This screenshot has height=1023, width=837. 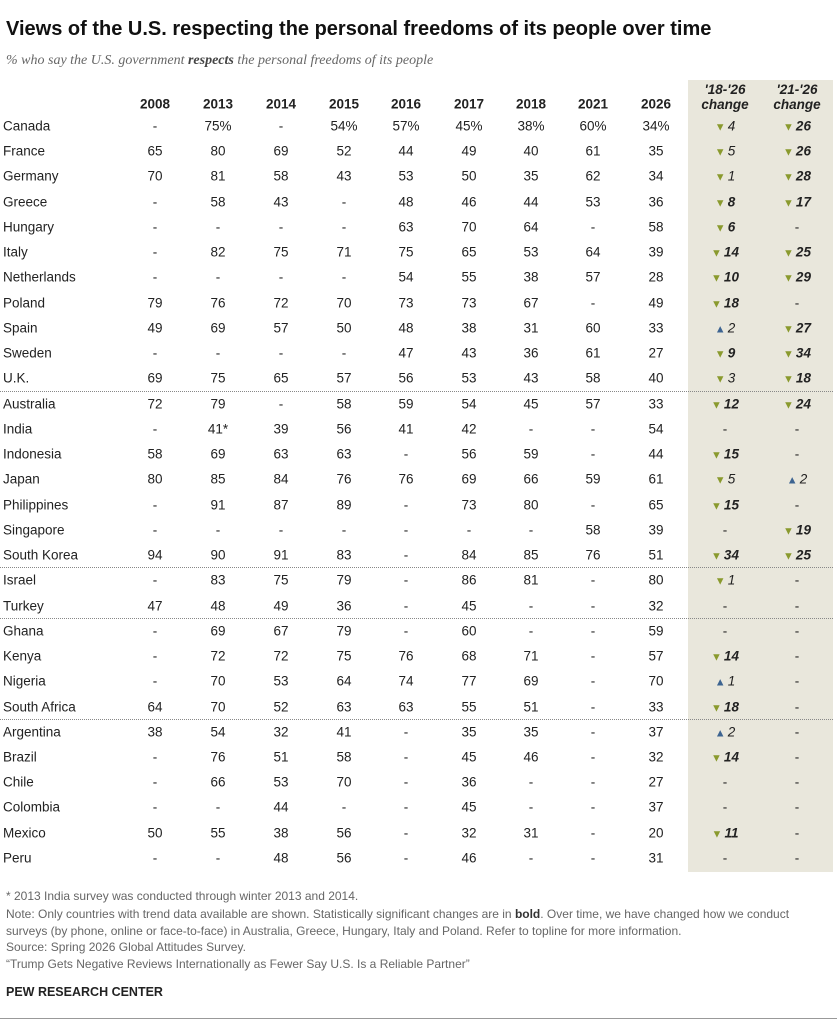 I want to click on column-header: 2017, so click(x=469, y=104).